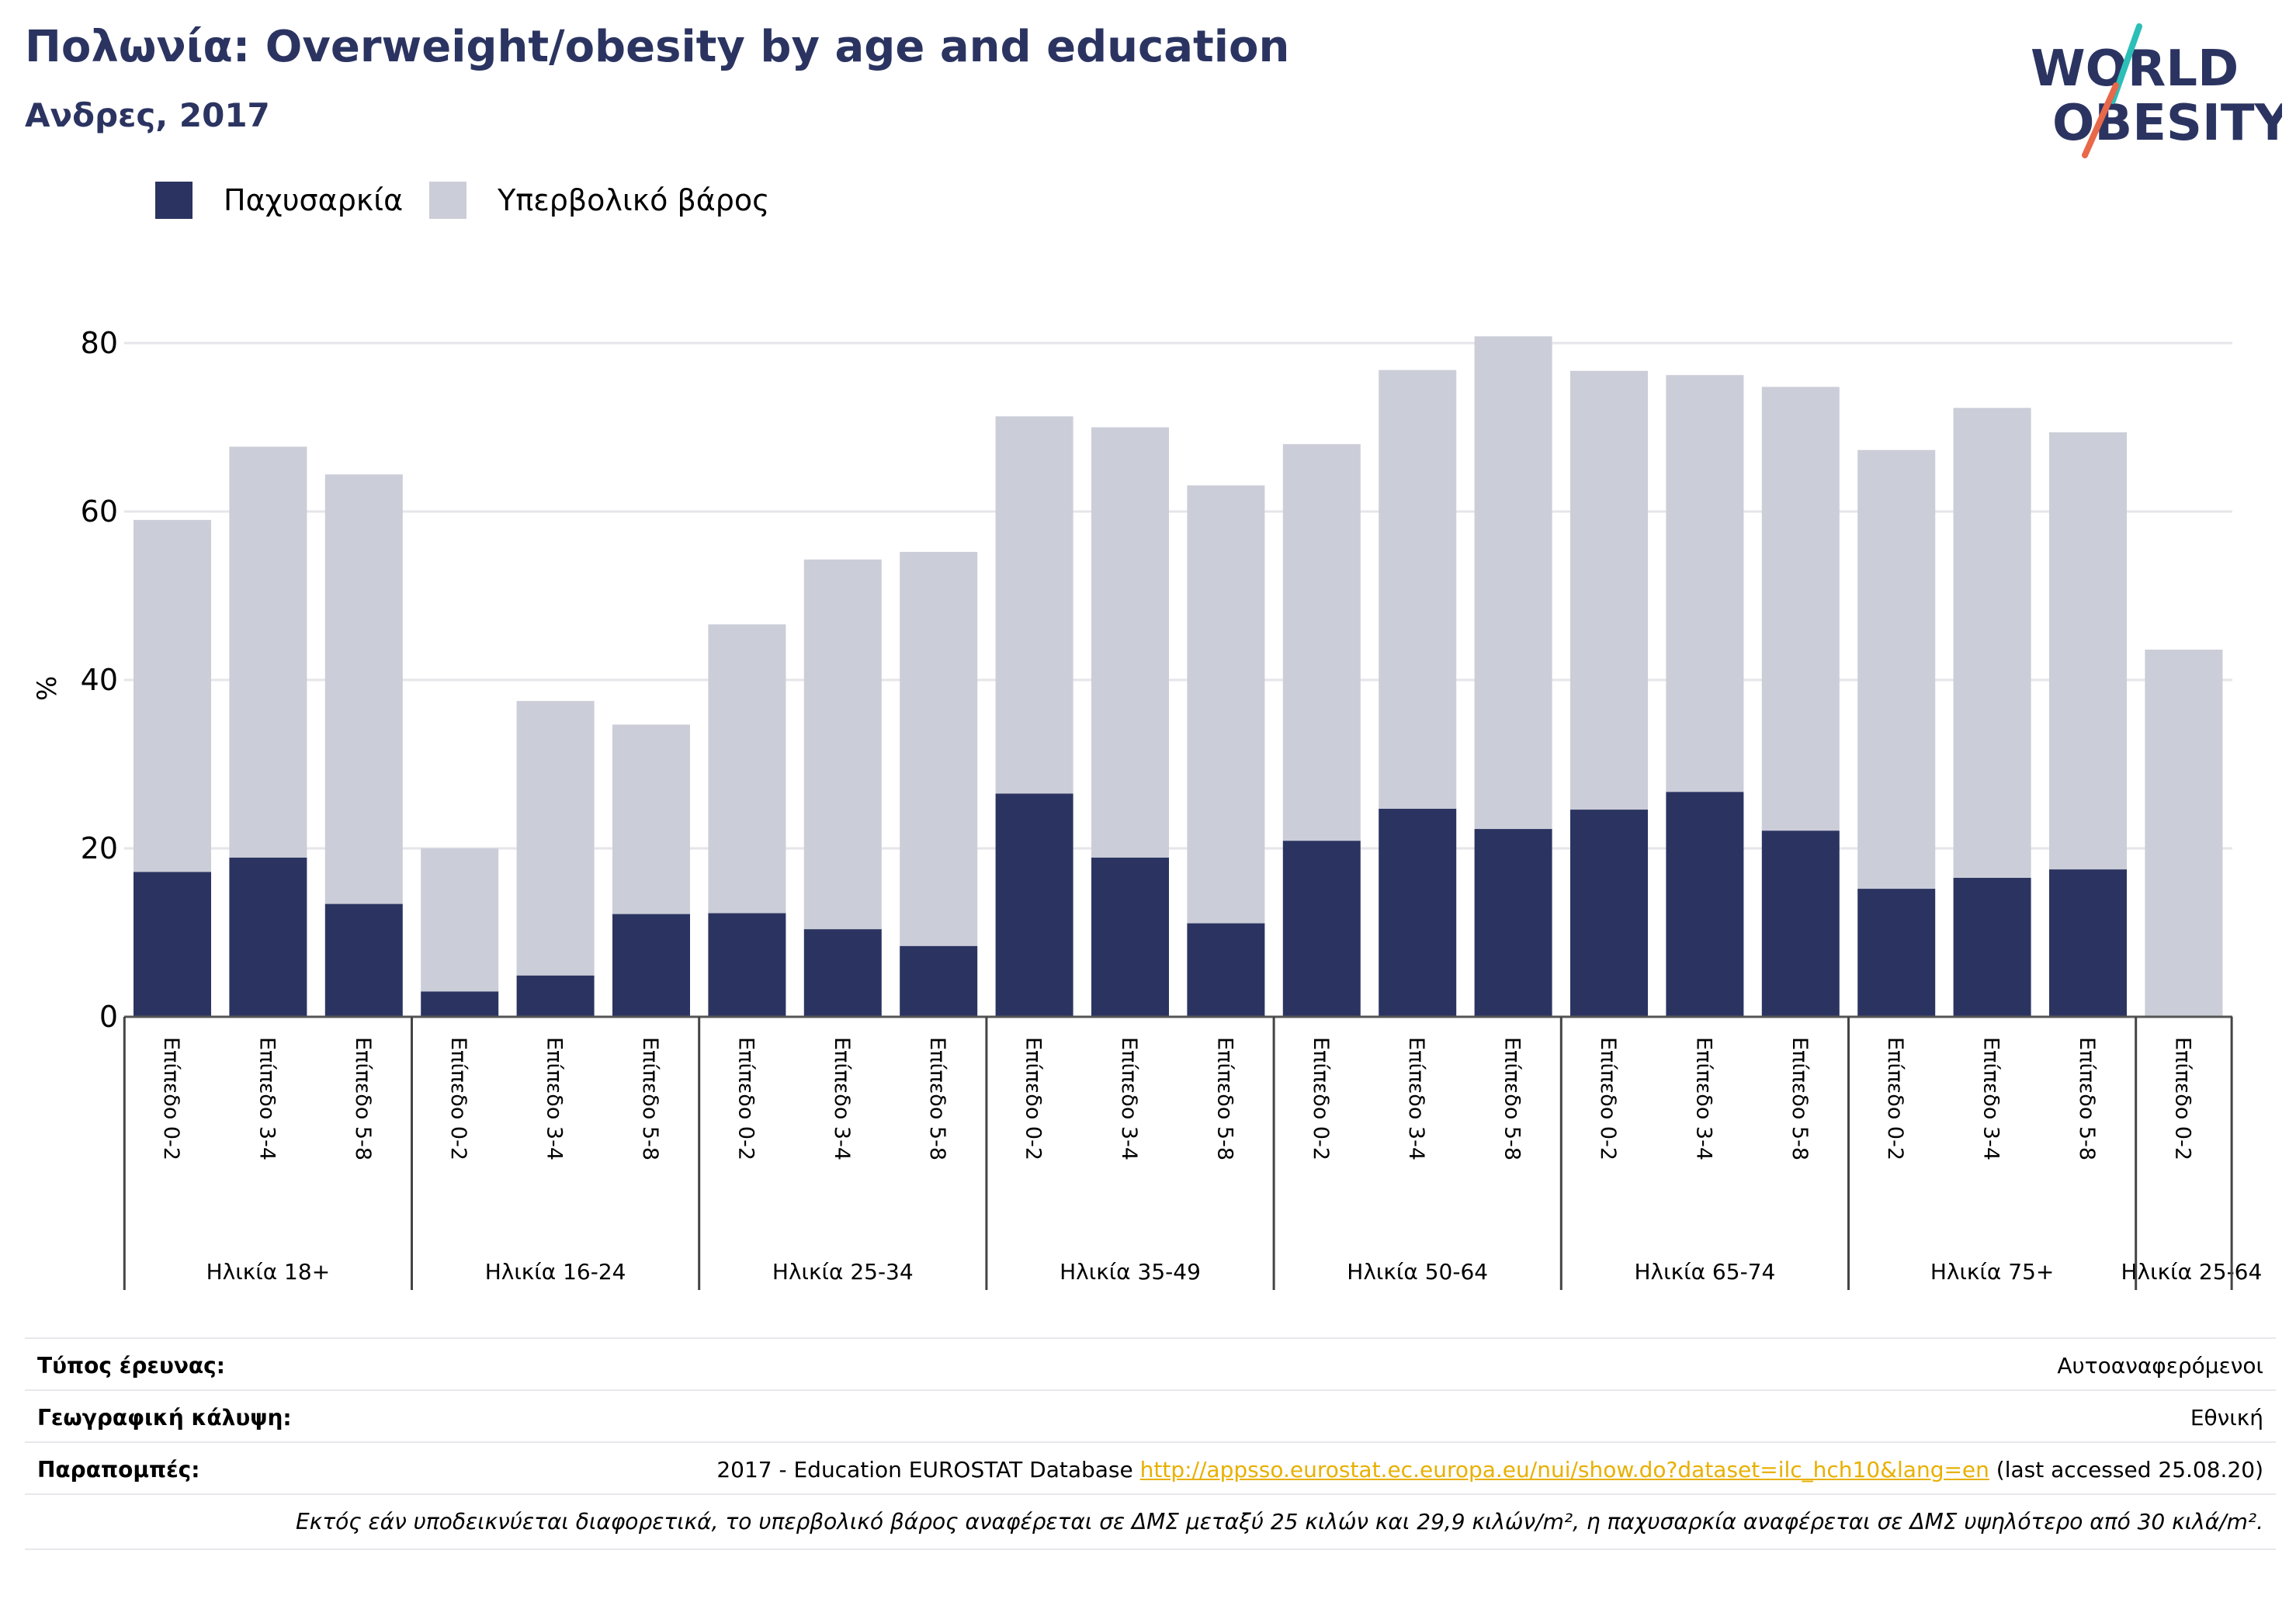 This screenshot has width=2296, height=1623. I want to click on world-obesity-logo: WORLD OBESITY, so click(2156, 90).